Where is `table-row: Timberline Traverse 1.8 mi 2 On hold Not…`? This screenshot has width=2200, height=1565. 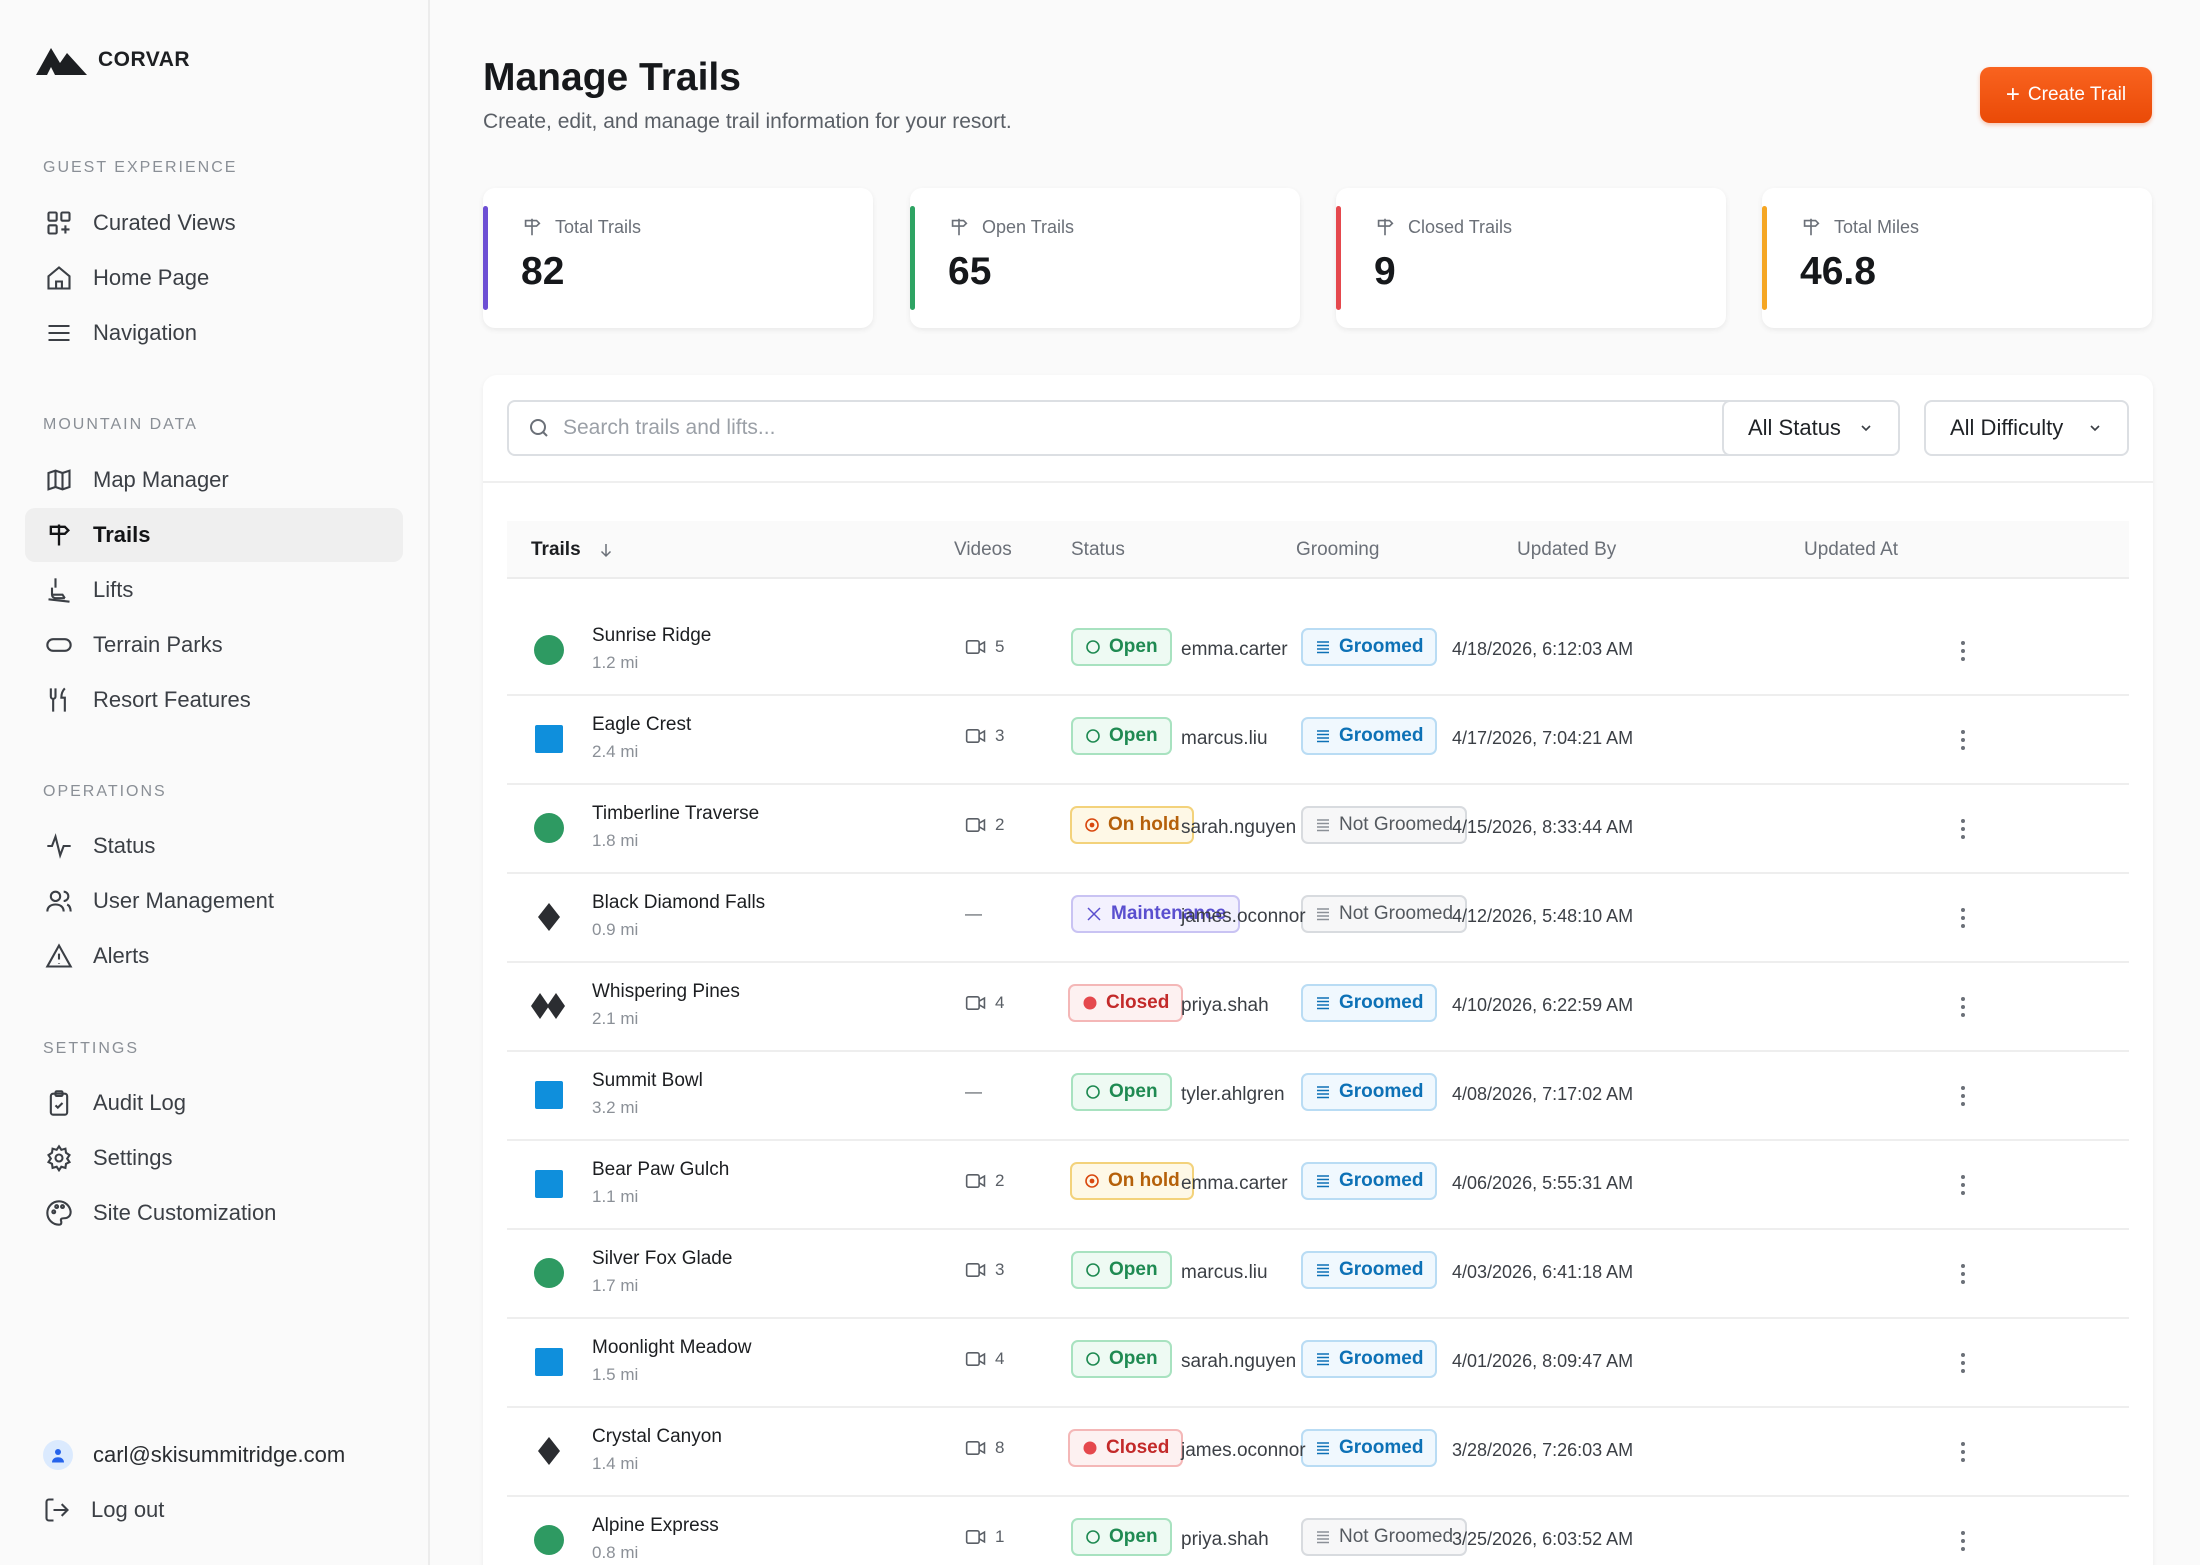 table-row: Timberline Traverse 1.8 mi 2 On hold Not… is located at coordinates (1318, 829).